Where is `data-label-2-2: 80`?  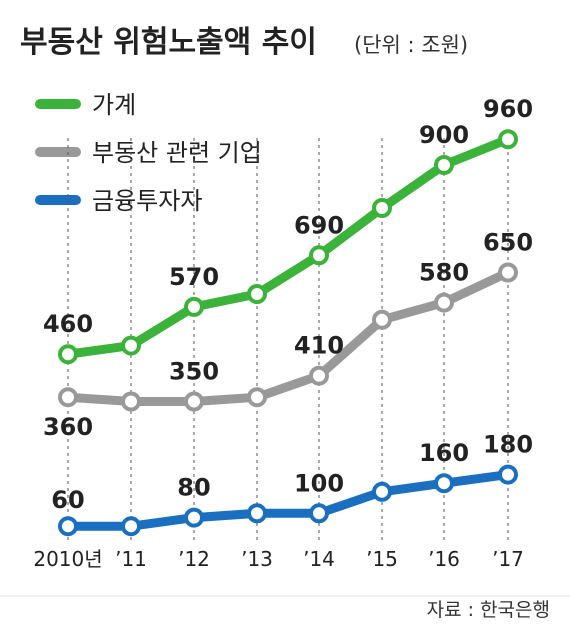 data-label-2-2: 80 is located at coordinates (193, 488).